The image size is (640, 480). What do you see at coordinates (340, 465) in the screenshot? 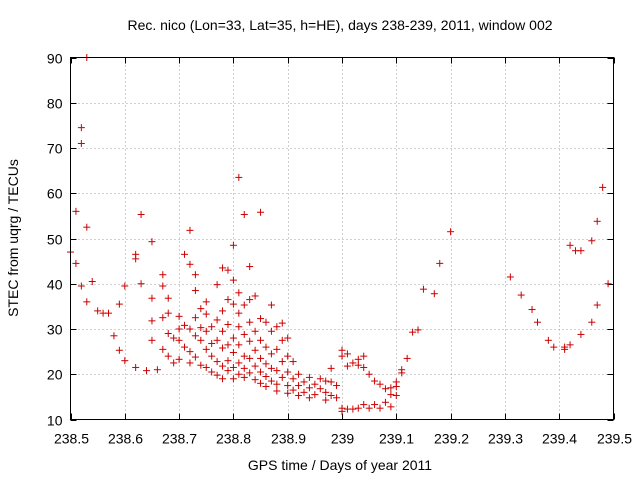
I see `x-axis-title: GPS time / Days of year 2011` at bounding box center [340, 465].